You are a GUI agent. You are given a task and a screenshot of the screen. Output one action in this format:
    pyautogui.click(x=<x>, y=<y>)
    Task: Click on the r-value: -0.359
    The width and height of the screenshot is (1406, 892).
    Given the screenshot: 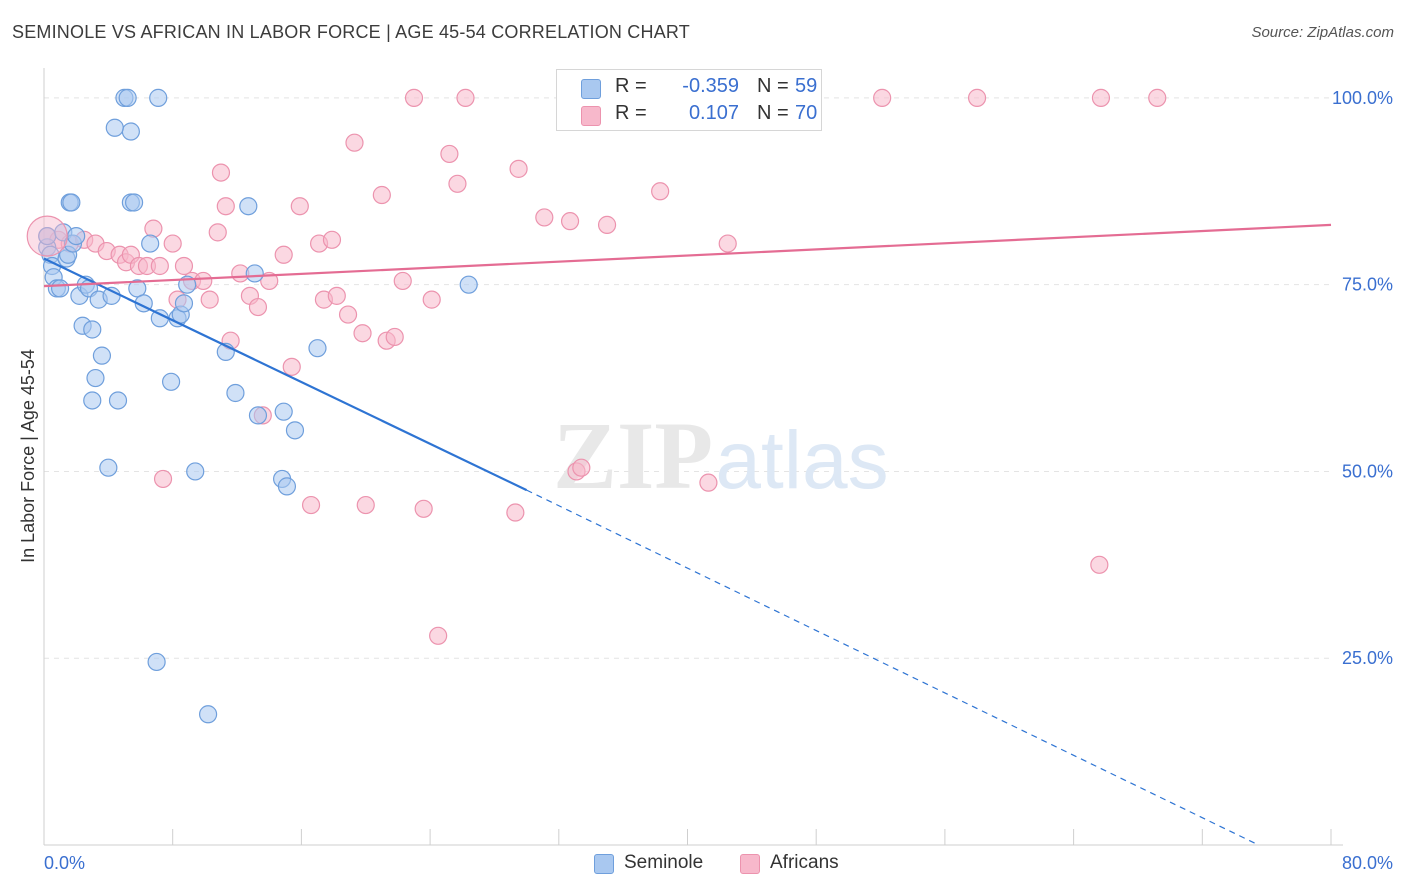 What is the action you would take?
    pyautogui.click(x=710, y=86)
    